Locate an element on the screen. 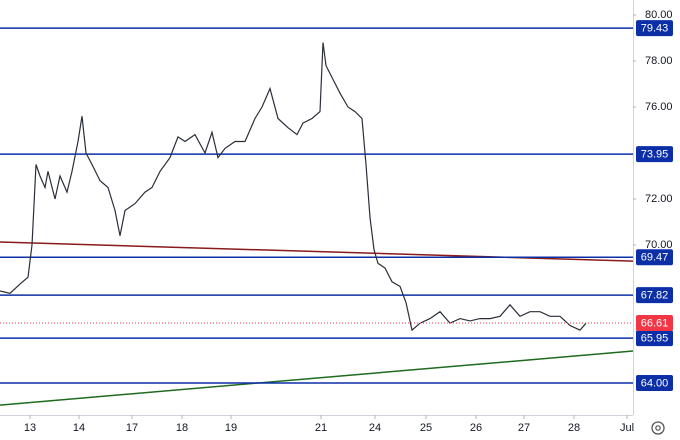 The height and width of the screenshot is (440, 680). level-label: 79.43 is located at coordinates (655, 29).